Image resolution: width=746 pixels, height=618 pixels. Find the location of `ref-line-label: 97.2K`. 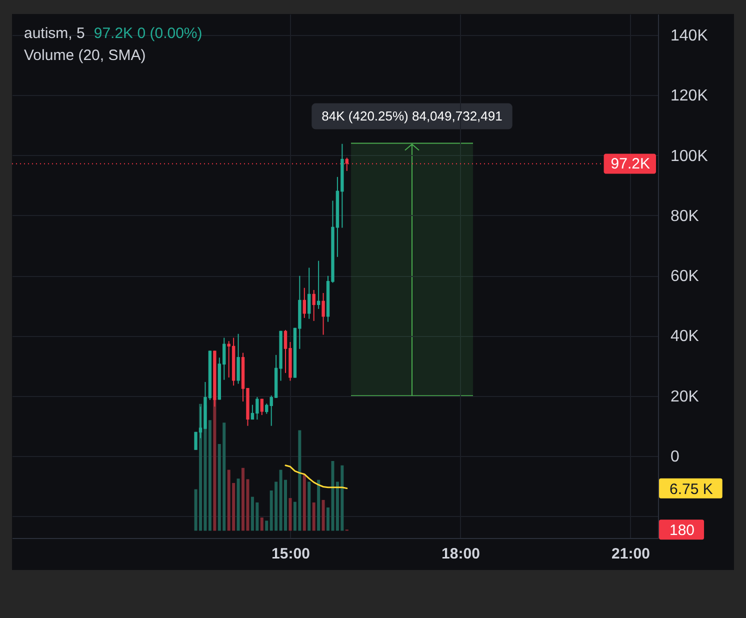

ref-line-label: 97.2K is located at coordinates (630, 164).